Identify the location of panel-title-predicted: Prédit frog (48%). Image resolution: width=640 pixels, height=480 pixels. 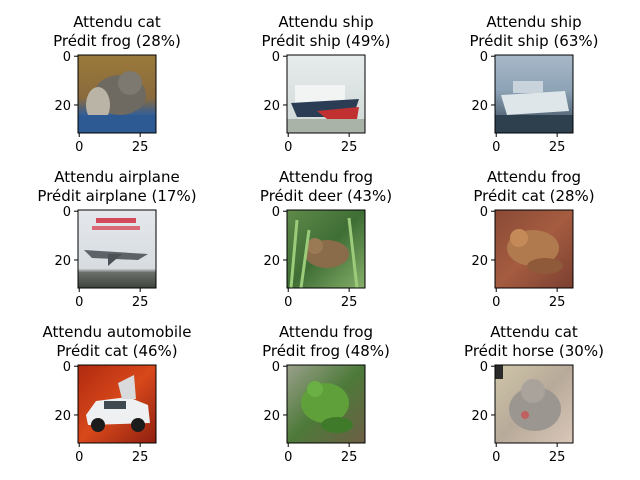
(326, 351).